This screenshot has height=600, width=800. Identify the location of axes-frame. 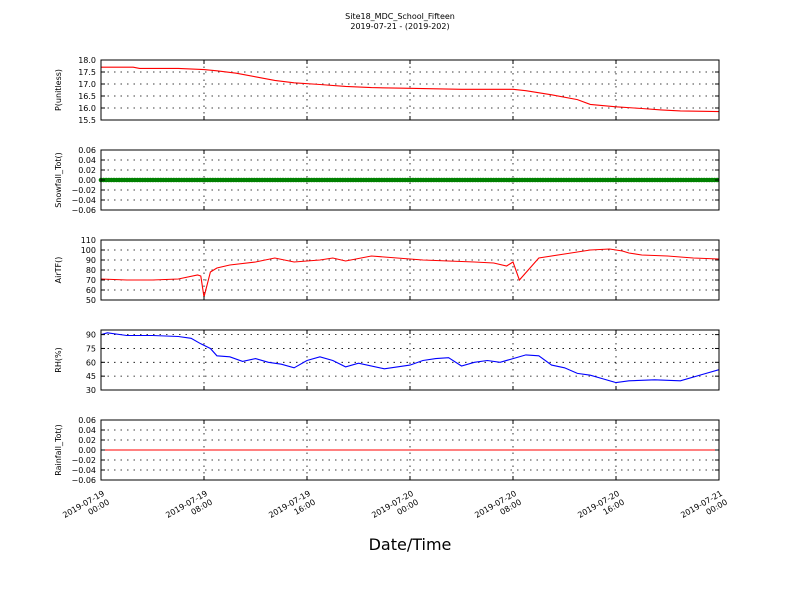
(410, 270).